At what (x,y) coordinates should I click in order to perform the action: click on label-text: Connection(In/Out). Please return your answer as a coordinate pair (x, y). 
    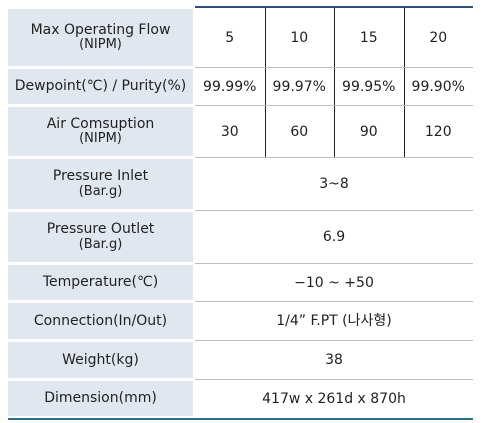
    Looking at the image, I should click on (100, 320).